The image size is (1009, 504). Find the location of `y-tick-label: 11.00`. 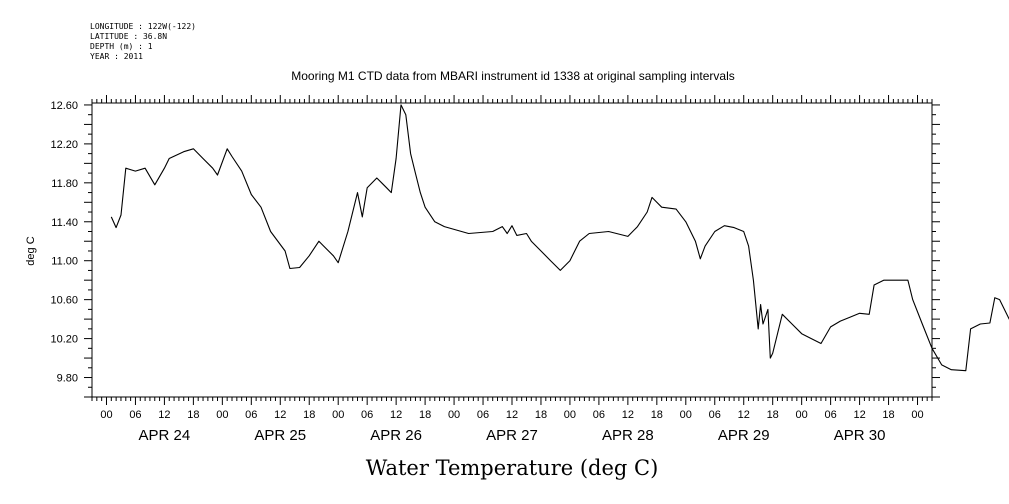

y-tick-label: 11.00 is located at coordinates (64, 262).